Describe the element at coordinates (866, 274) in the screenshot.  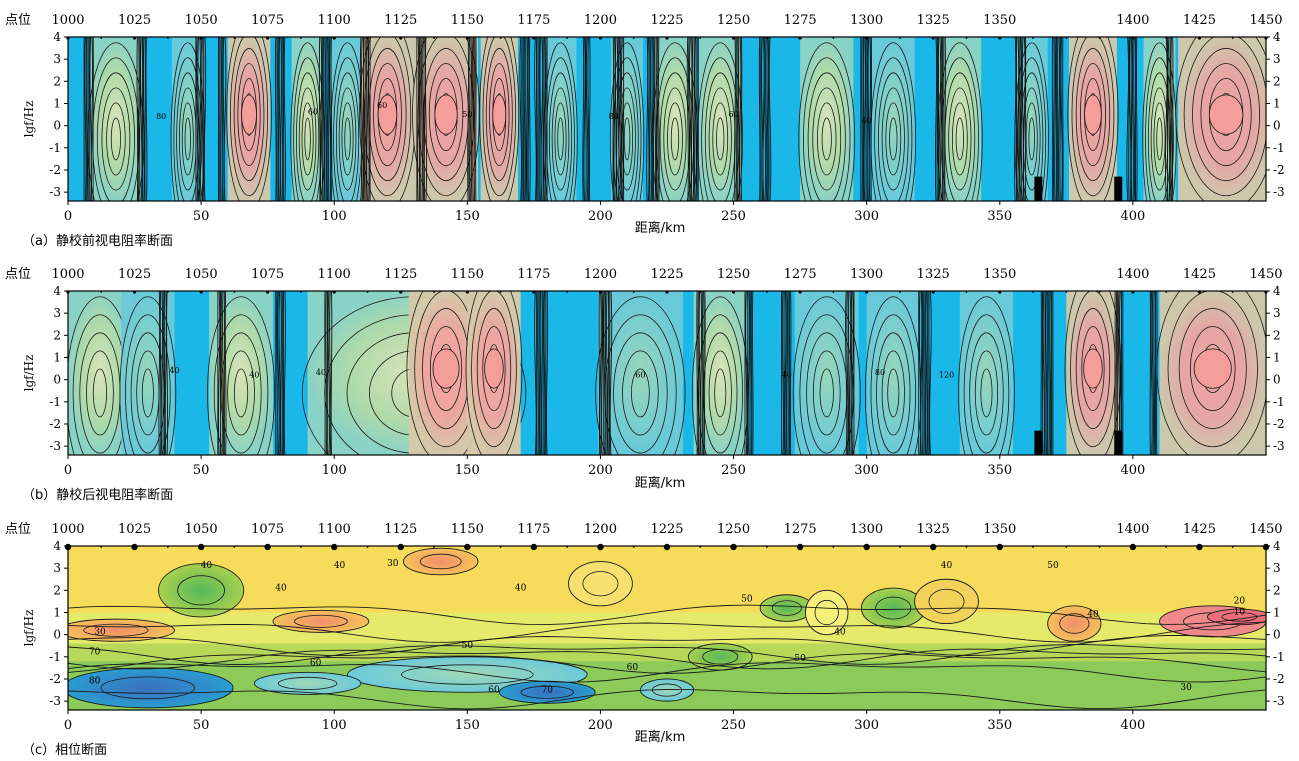
I see `point-tick-label: 1300` at that location.